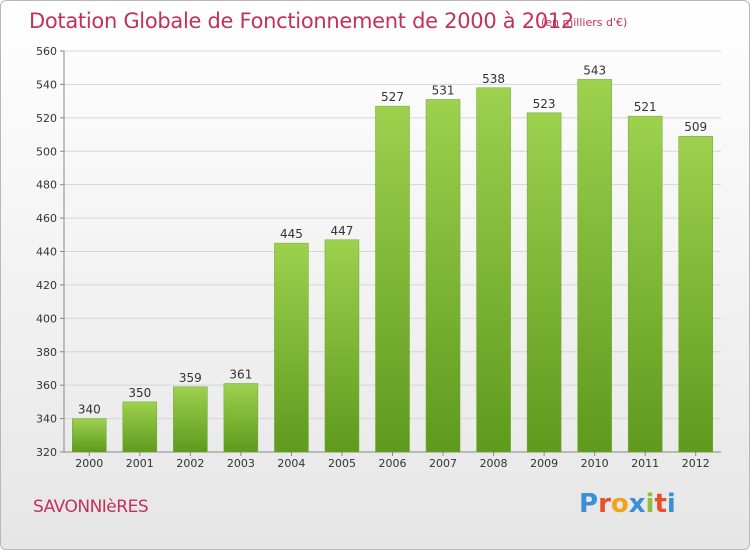 Image resolution: width=750 pixels, height=550 pixels. I want to click on bar-value-label: 543, so click(594, 70).